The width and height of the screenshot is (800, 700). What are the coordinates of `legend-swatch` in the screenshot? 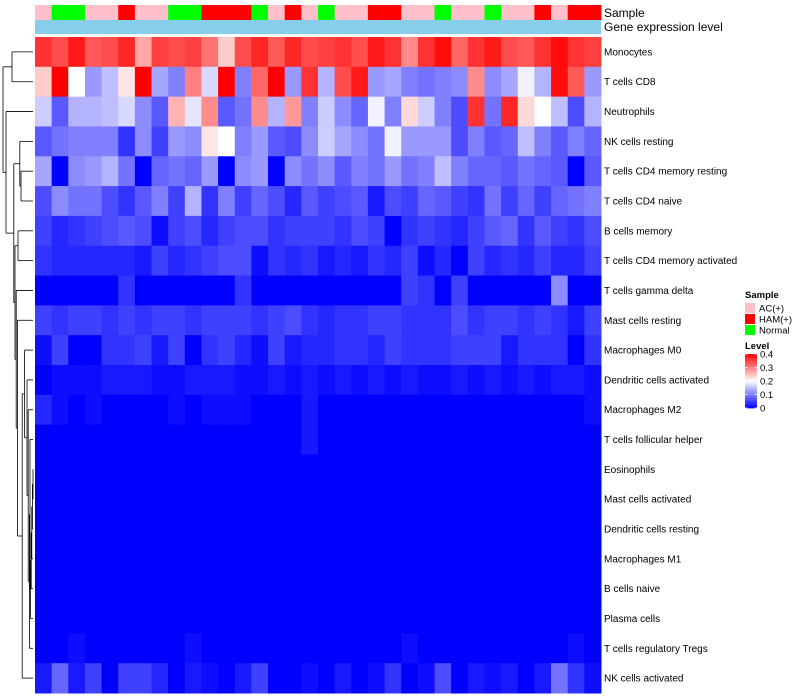 It's located at (750, 330).